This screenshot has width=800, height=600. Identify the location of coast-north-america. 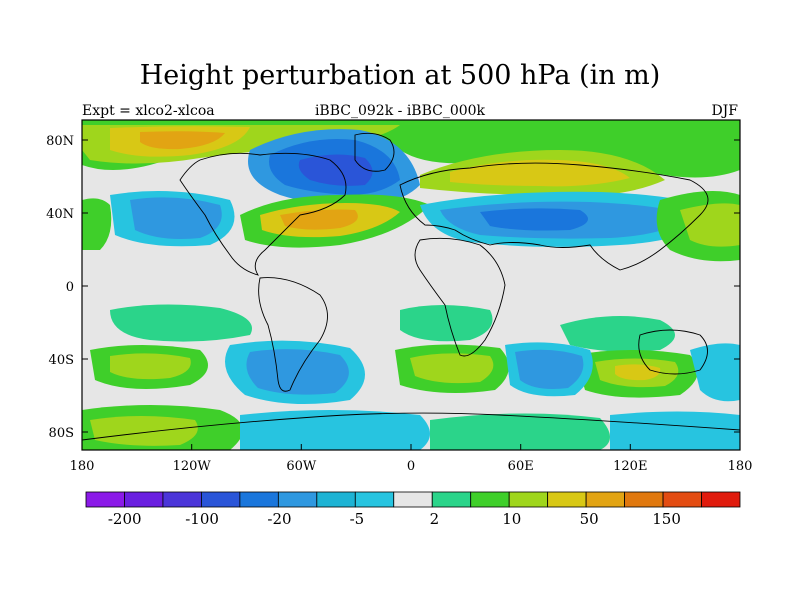
(263, 214).